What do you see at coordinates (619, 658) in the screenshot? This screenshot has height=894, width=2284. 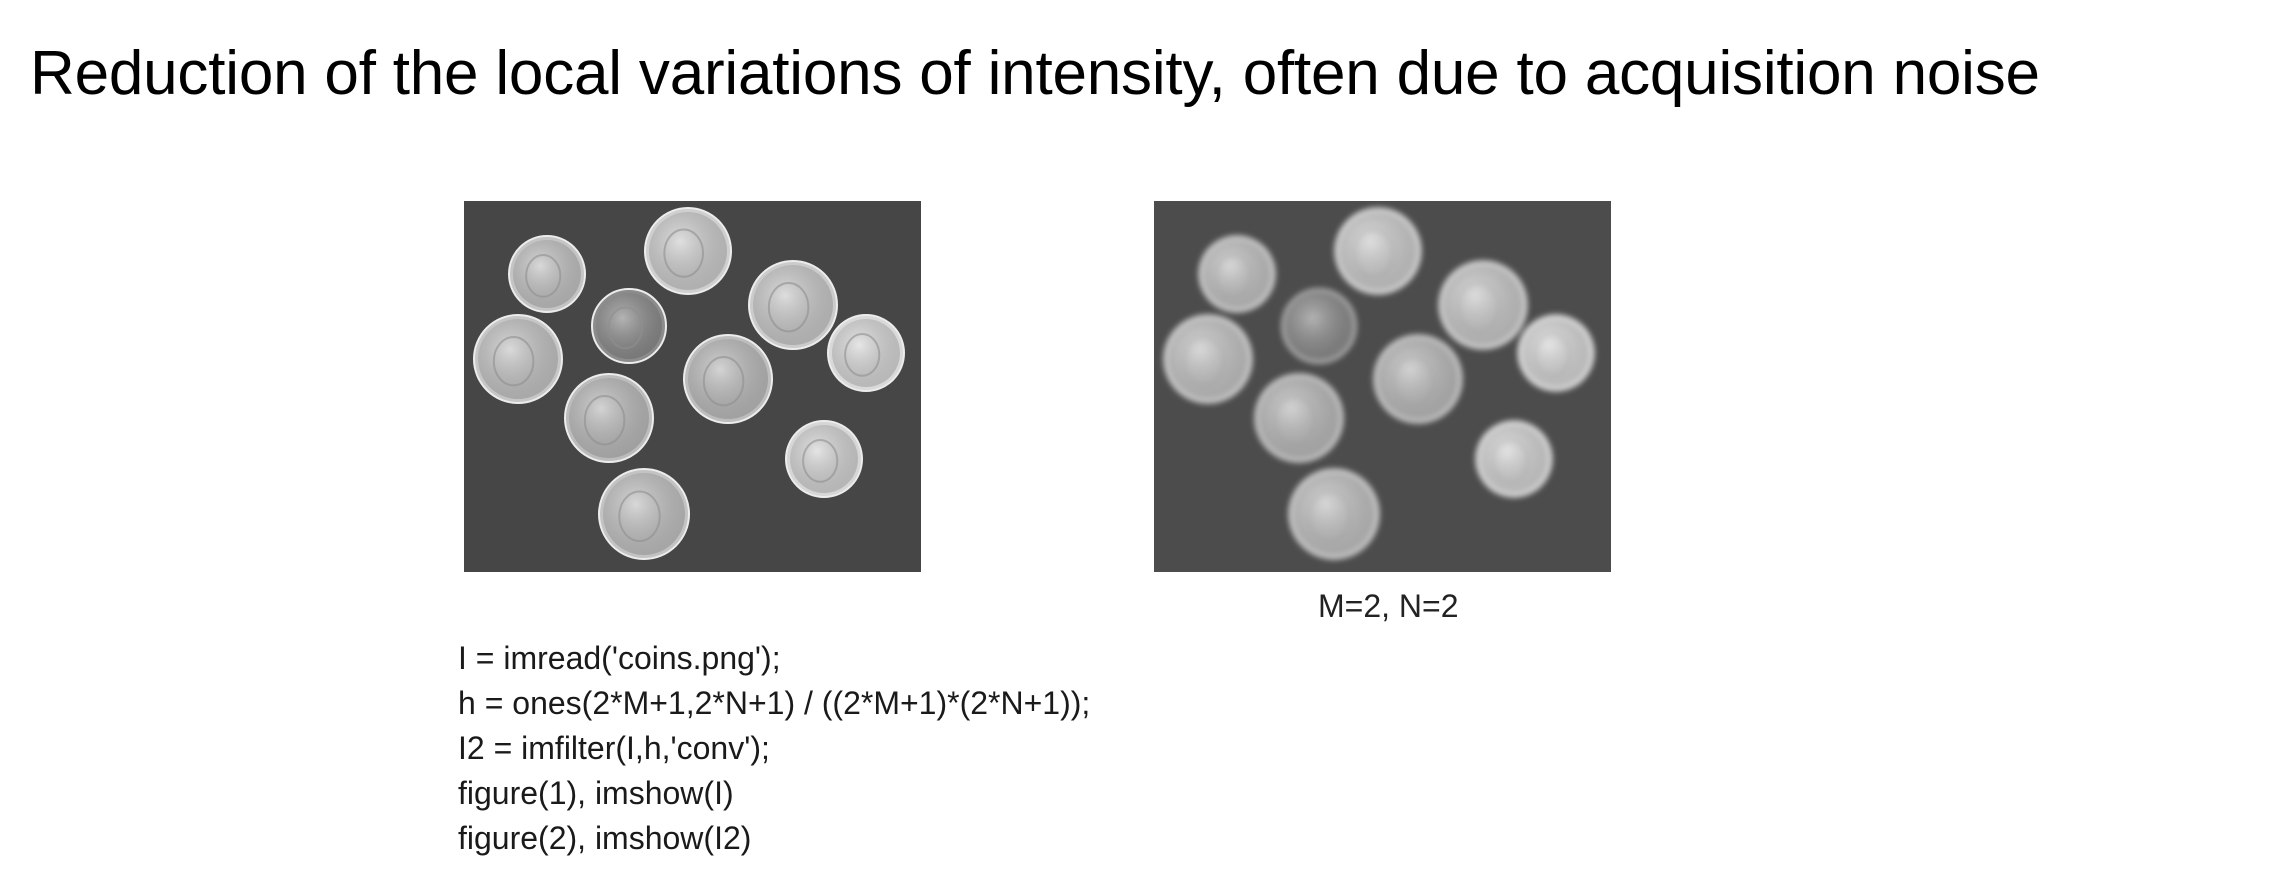 I see `code-line: I = imread('coins.png');` at bounding box center [619, 658].